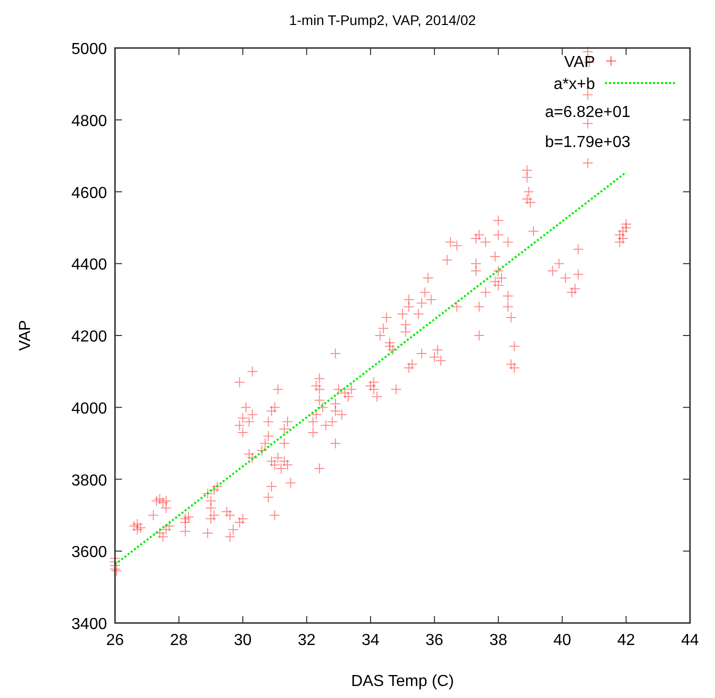 The image size is (715, 698). I want to click on y-tick-label: 4400, so click(89, 265).